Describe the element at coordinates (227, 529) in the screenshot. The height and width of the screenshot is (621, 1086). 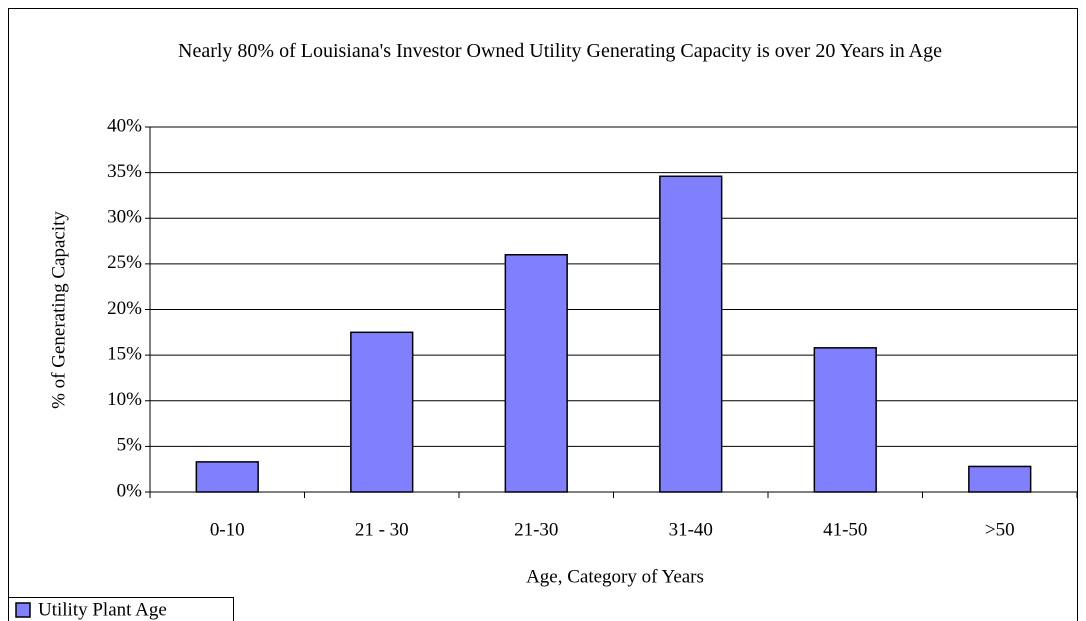
I see `x-tick-label: 0-10` at that location.